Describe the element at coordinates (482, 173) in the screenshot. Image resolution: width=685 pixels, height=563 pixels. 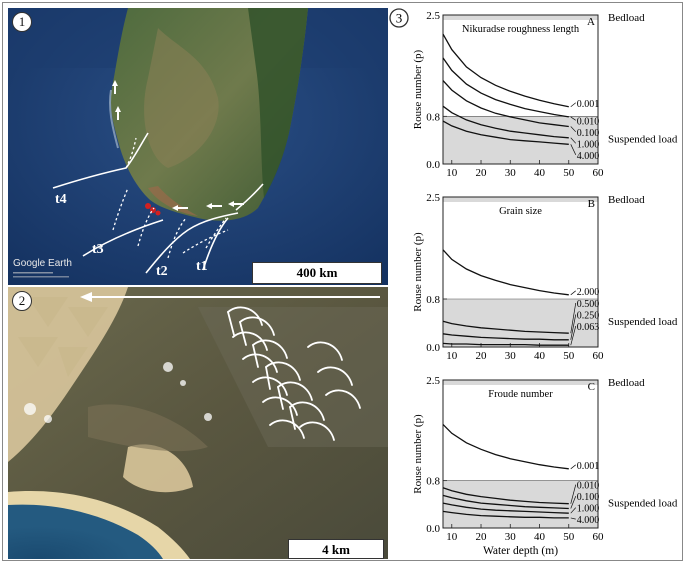
I see `chart-a-x-tick-label: 20` at that location.